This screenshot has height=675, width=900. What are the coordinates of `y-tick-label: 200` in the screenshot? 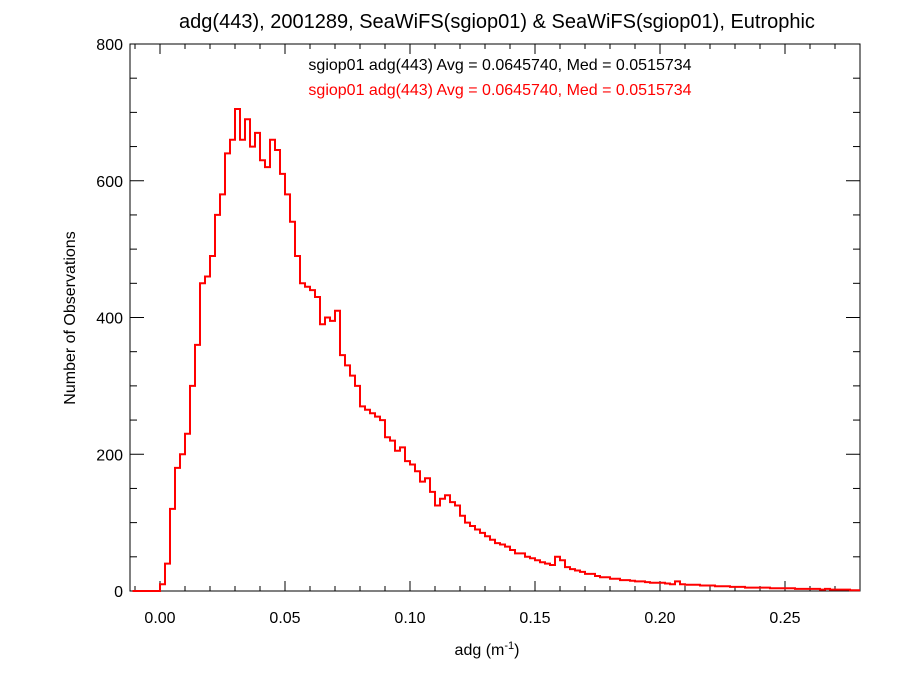 It's located at (109, 455).